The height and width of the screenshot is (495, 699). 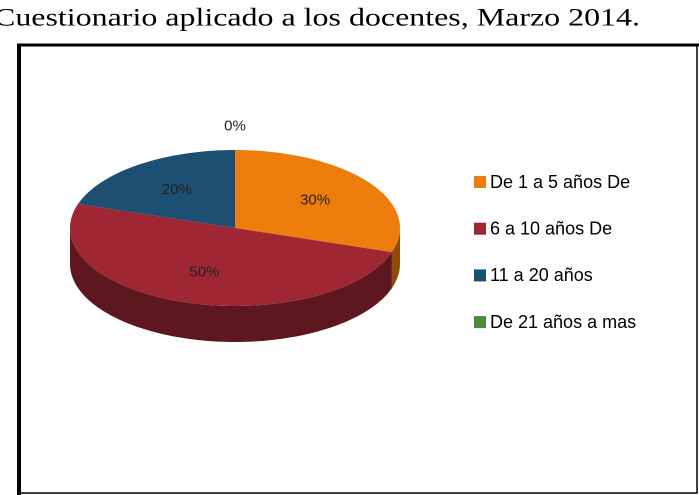 I want to click on data-label: 0%, so click(x=235, y=126).